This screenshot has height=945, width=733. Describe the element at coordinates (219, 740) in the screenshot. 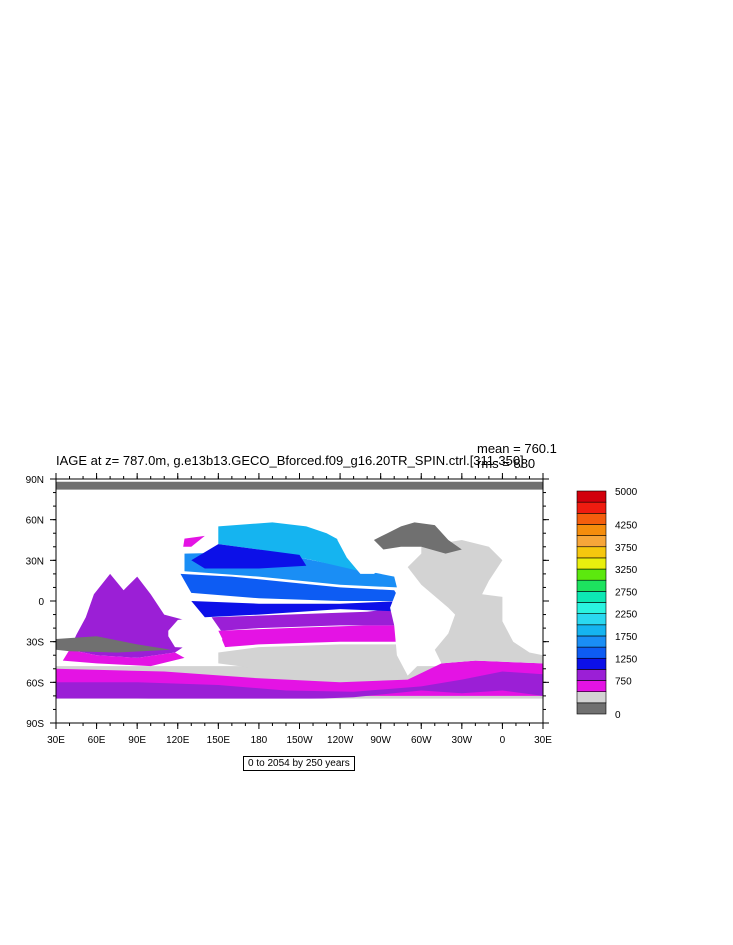

I see `x-tick-label: 150E` at that location.